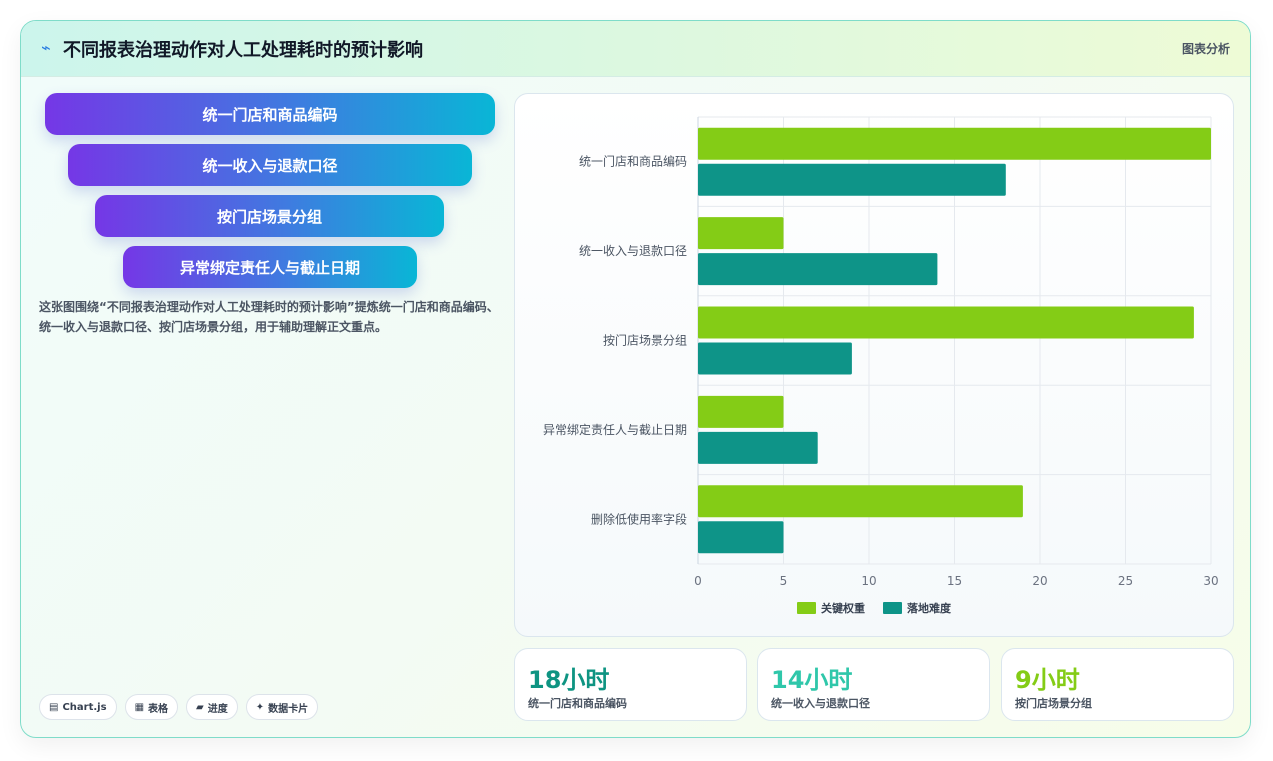 Image resolution: width=1273 pixels, height=761 pixels. I want to click on x-tick-label: 30, so click(1210, 581).